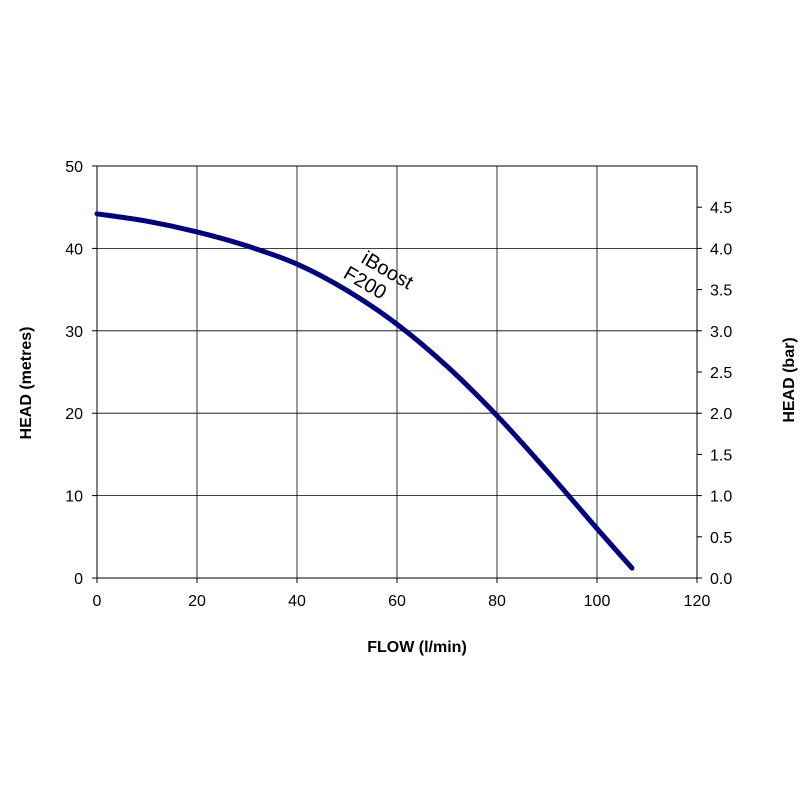 Image resolution: width=808 pixels, height=808 pixels. I want to click on y2-tick-label: 4.0, so click(721, 249).